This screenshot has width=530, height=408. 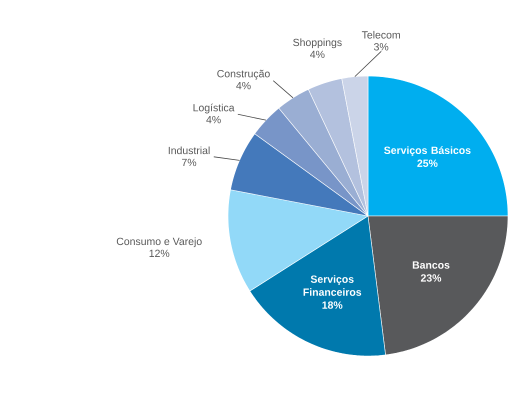 What do you see at coordinates (243, 75) in the screenshot?
I see `slice-label: Construção` at bounding box center [243, 75].